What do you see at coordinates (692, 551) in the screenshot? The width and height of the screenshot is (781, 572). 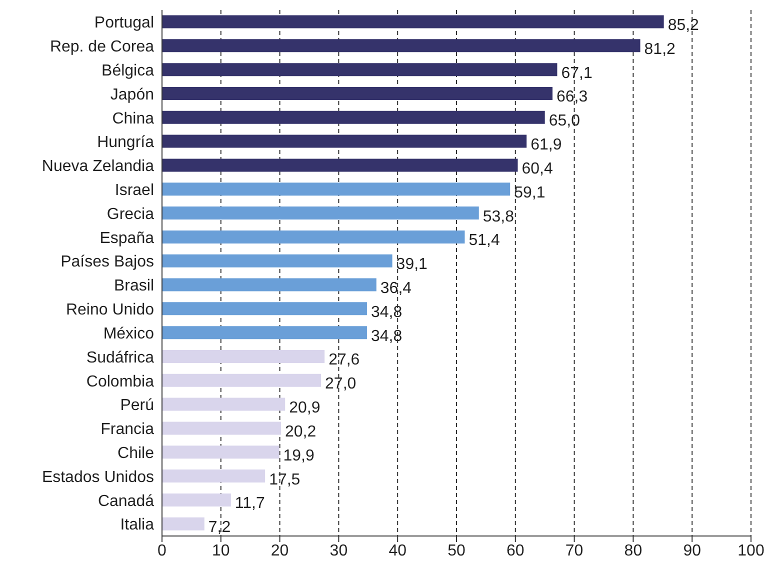 I see `x-tick-label: 90` at bounding box center [692, 551].